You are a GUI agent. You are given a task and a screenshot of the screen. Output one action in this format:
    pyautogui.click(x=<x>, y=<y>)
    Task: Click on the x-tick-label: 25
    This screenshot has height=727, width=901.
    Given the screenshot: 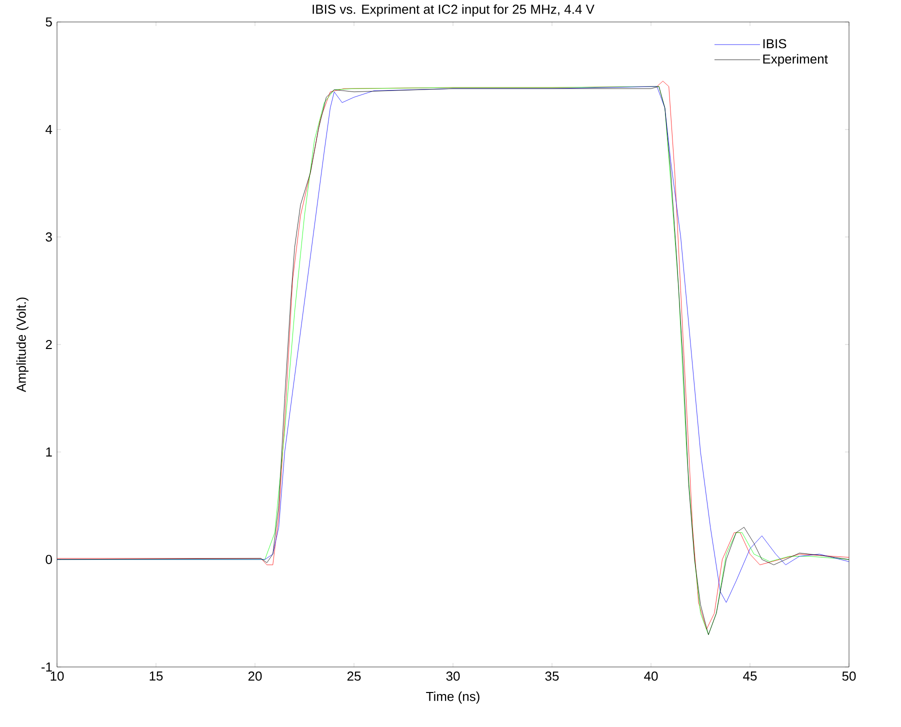 What is the action you would take?
    pyautogui.click(x=354, y=676)
    